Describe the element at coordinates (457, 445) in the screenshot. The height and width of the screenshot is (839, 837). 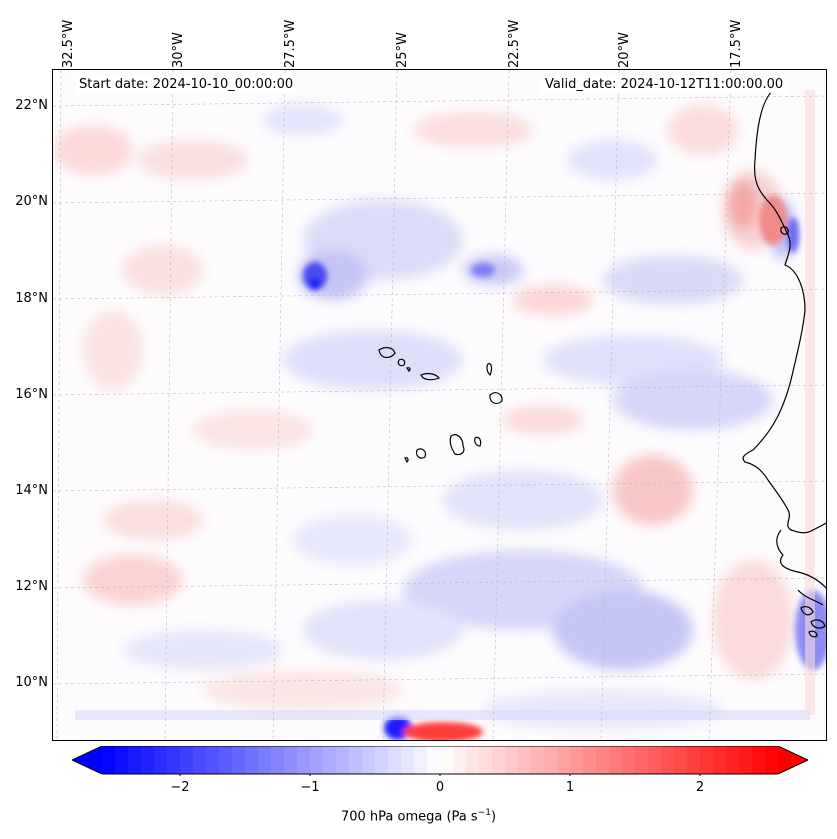
I see `island-santiago` at that location.